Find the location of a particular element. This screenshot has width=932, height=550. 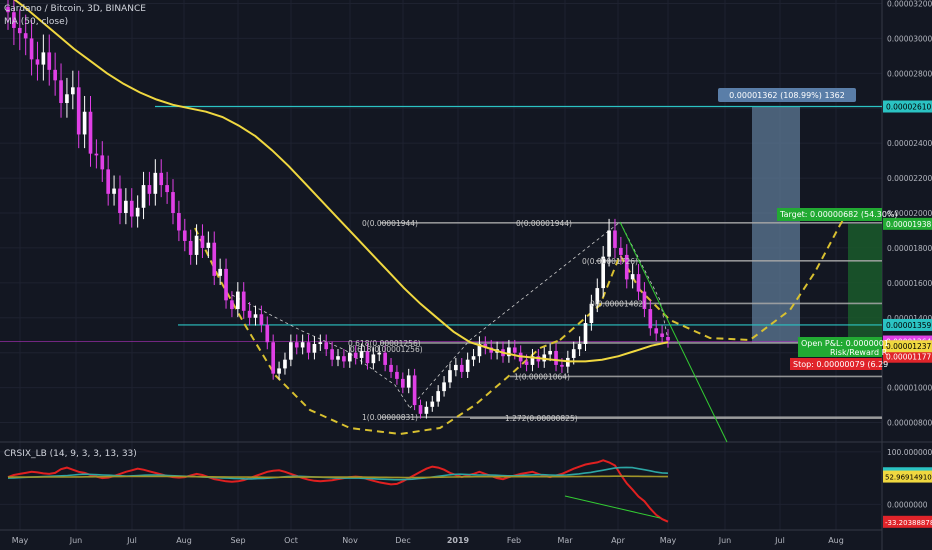

fib-label: 1.272(0.00000825) is located at coordinates (541, 418).